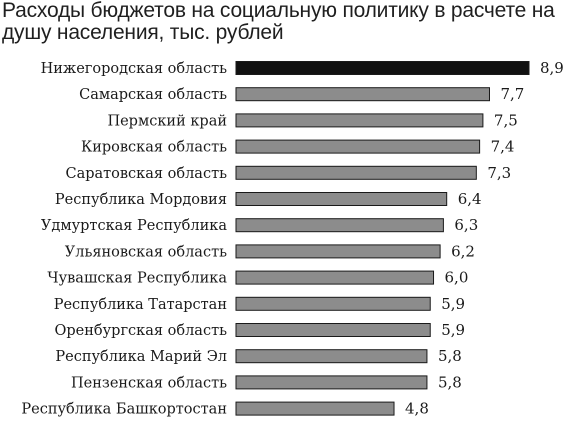 This screenshot has width=570, height=430. What do you see at coordinates (457, 278) in the screenshot?
I see `value-label: 6,0` at bounding box center [457, 278].